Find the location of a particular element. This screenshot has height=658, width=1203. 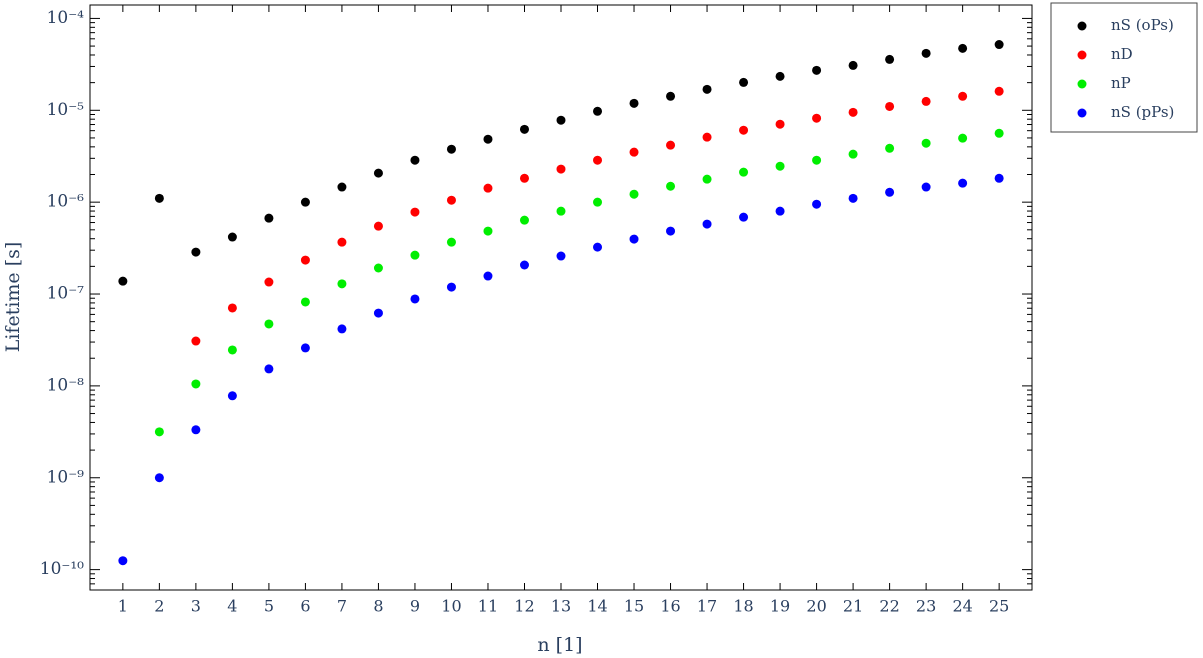

x-tick-label: 13 is located at coordinates (561, 606).